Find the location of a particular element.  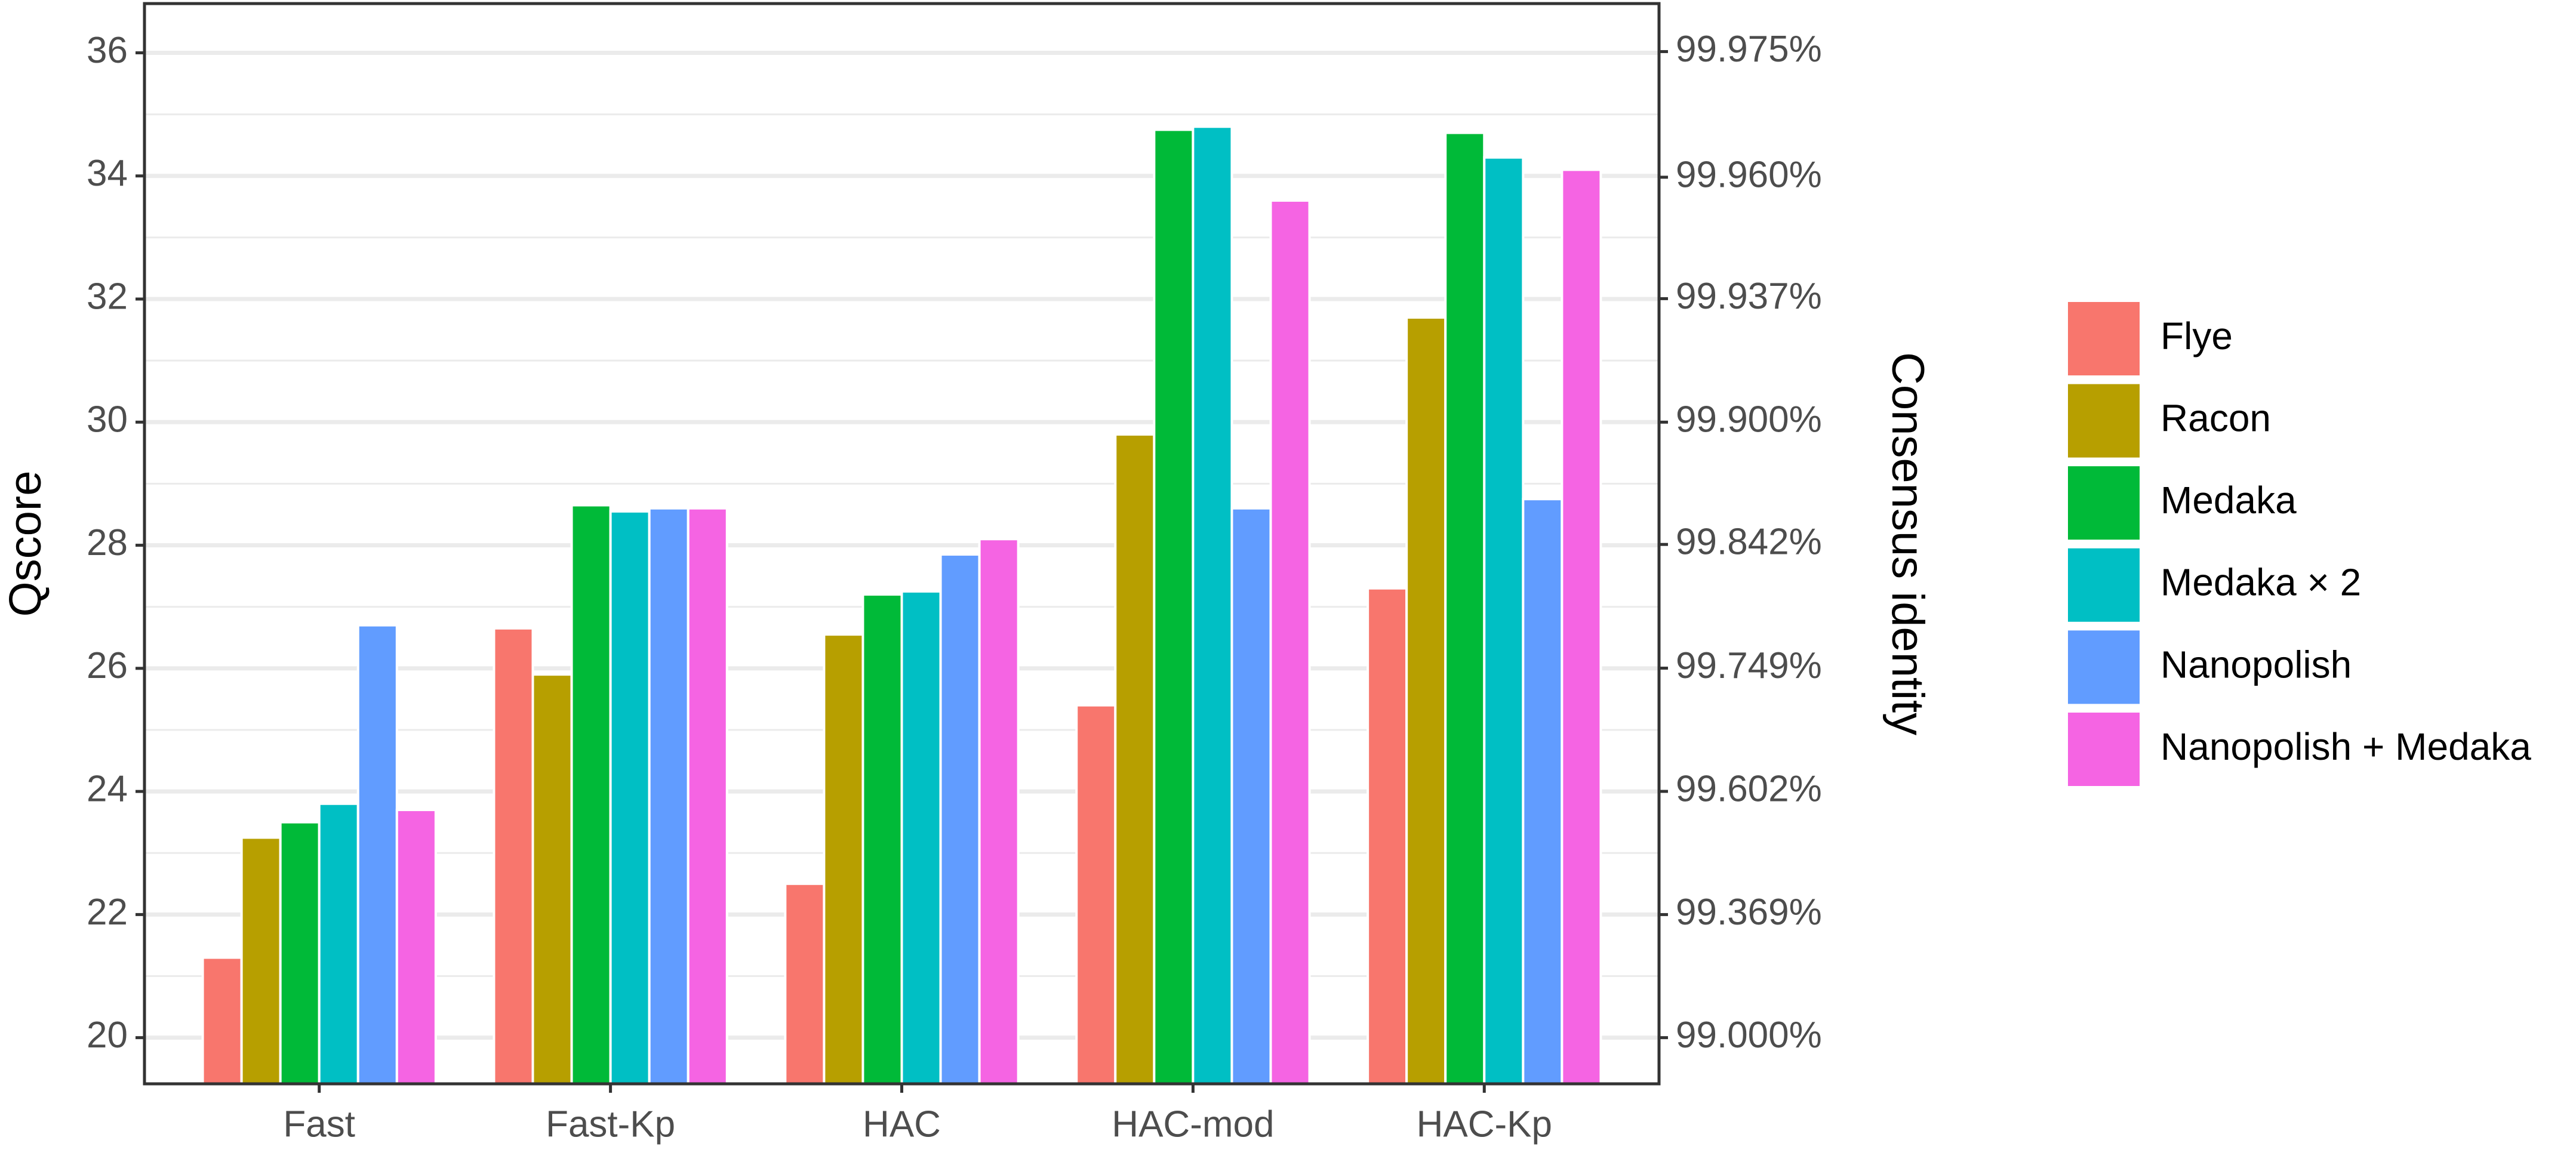

x-tick-label: HAC is located at coordinates (902, 1124).